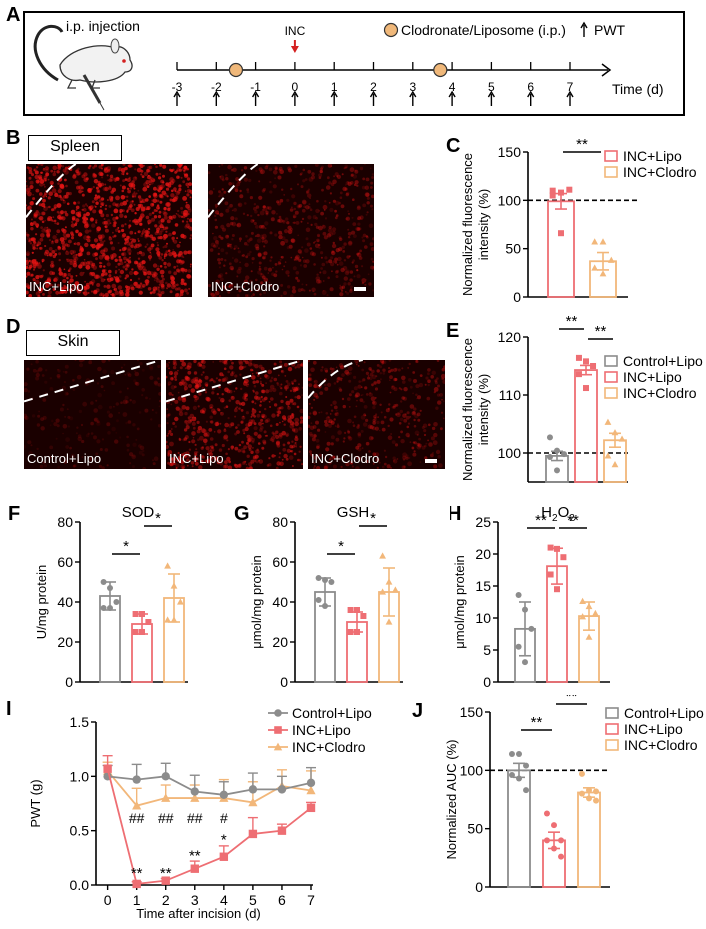 The image size is (706, 929). I want to click on panel-letter: I, so click(9, 709).